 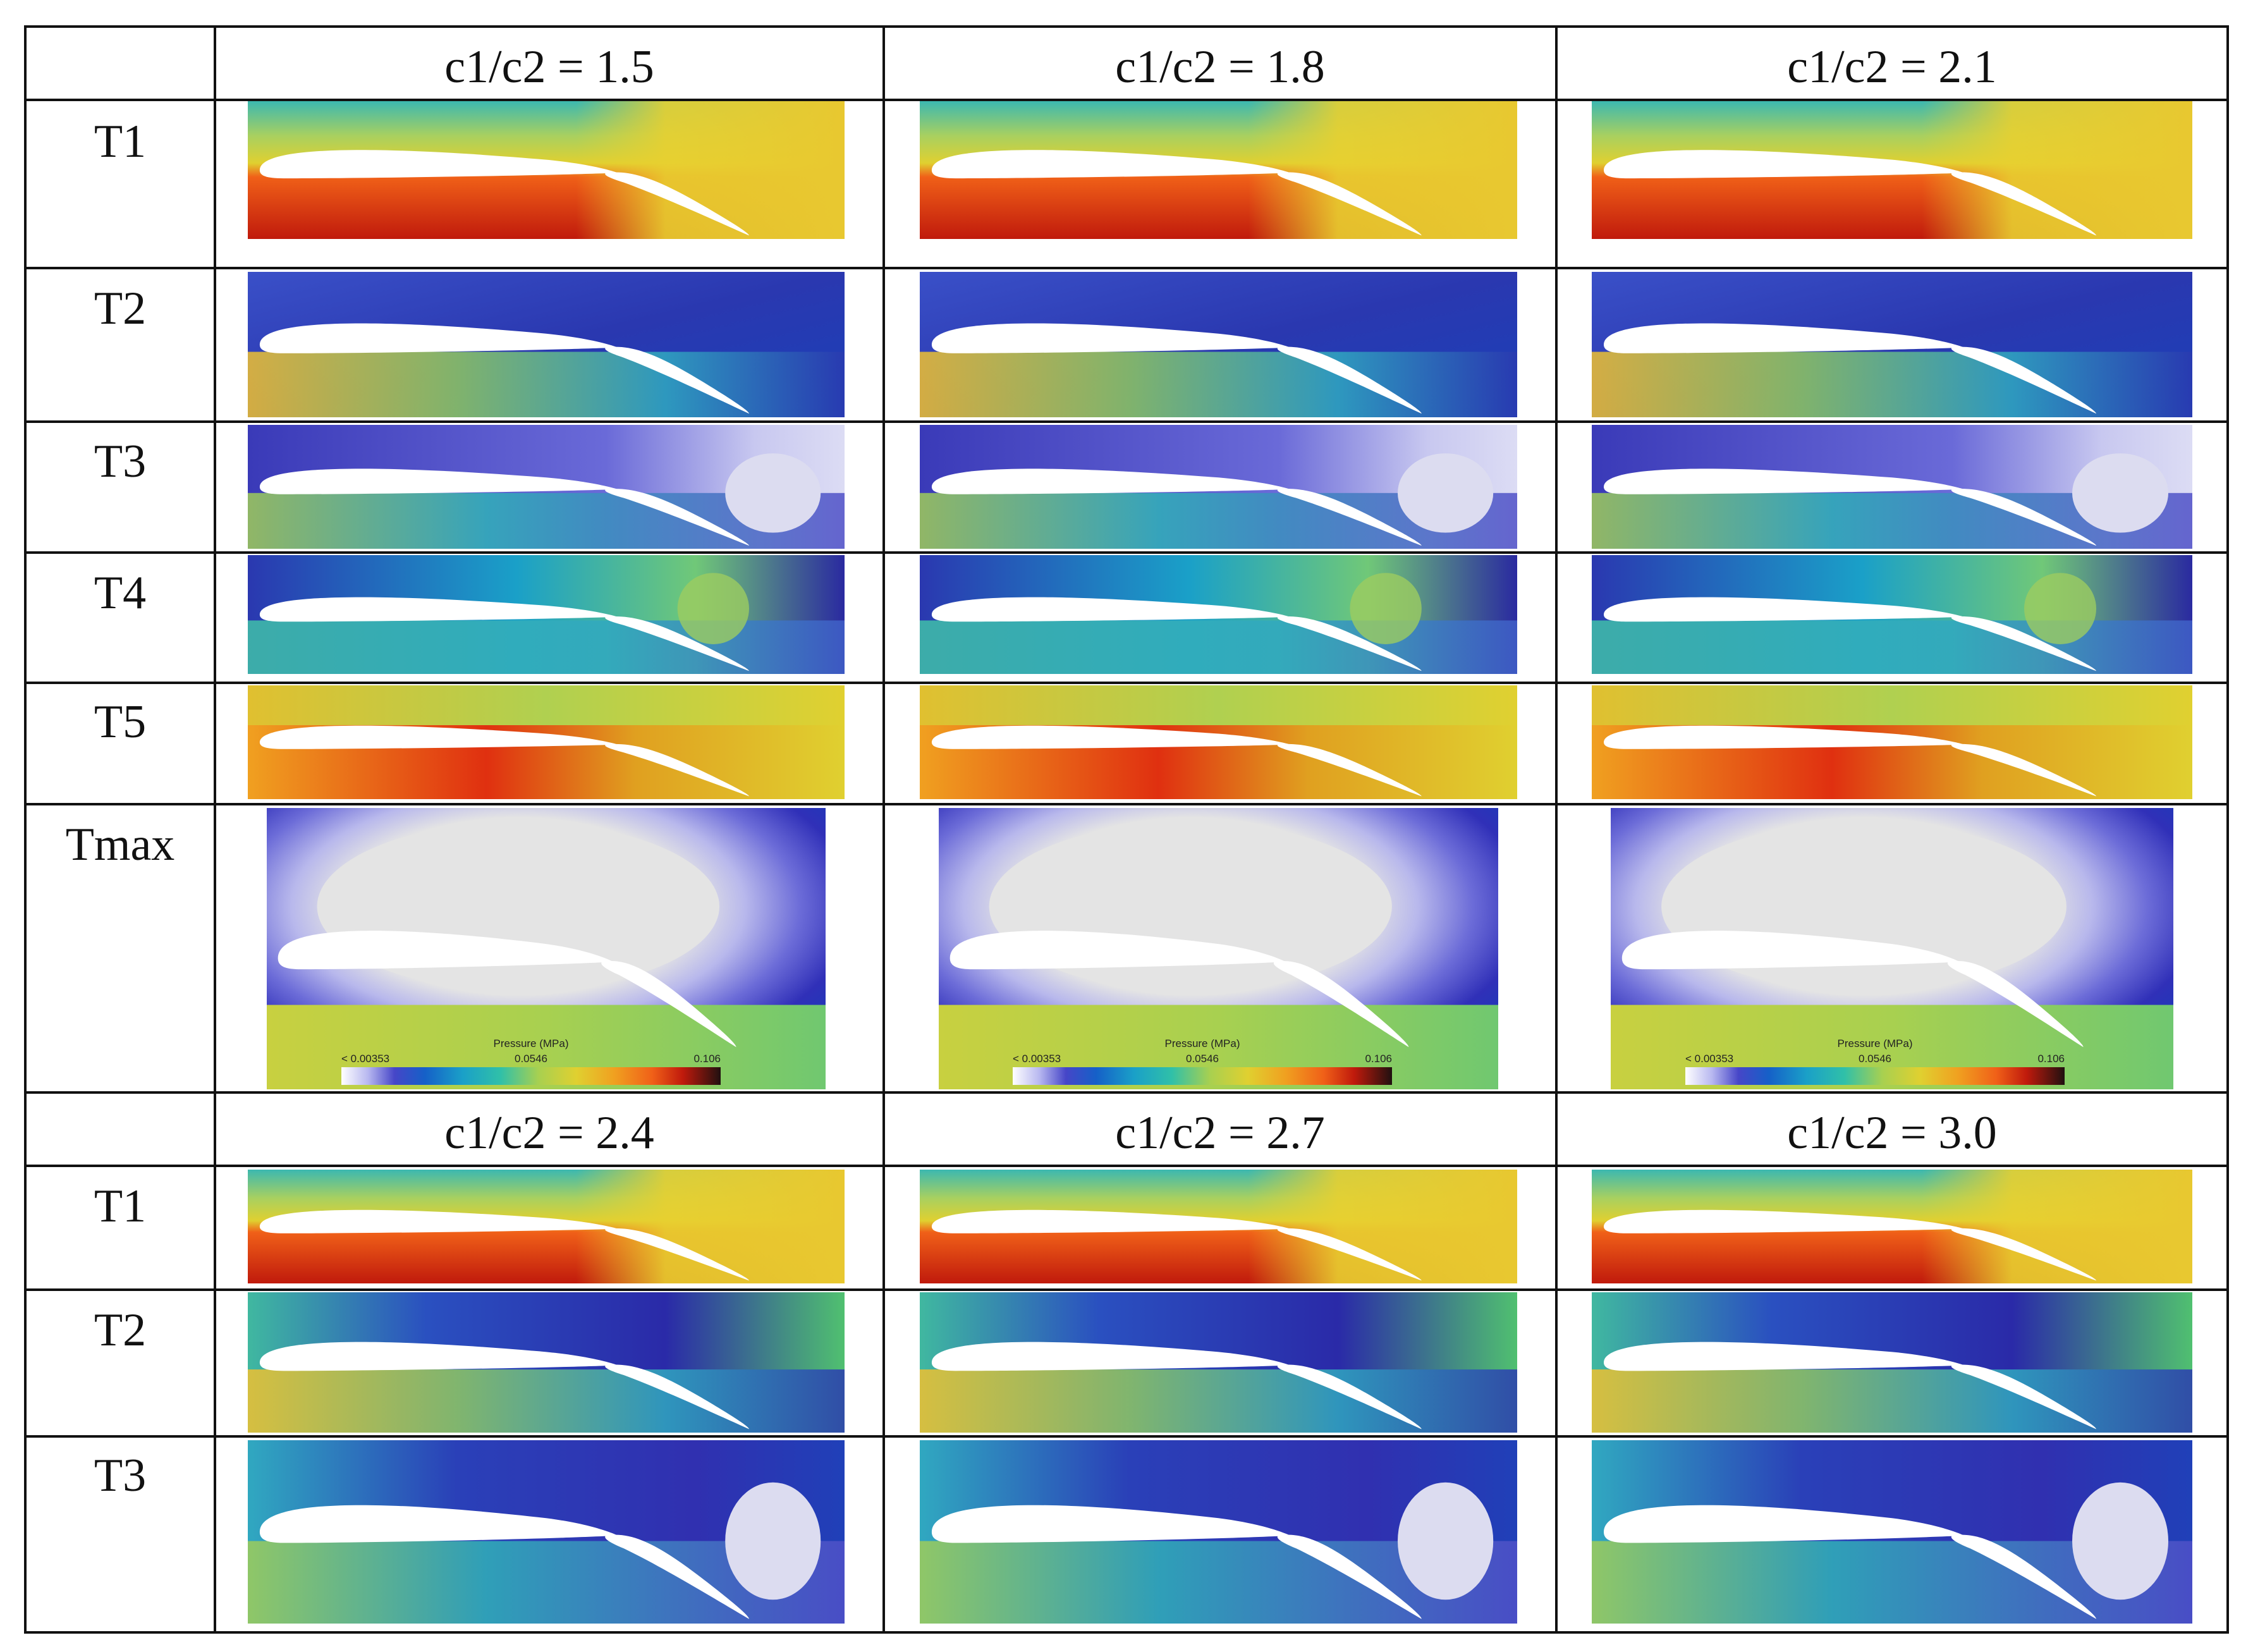 I want to click on column-header: c1/c2 = 3.0, so click(x=1891, y=1133).